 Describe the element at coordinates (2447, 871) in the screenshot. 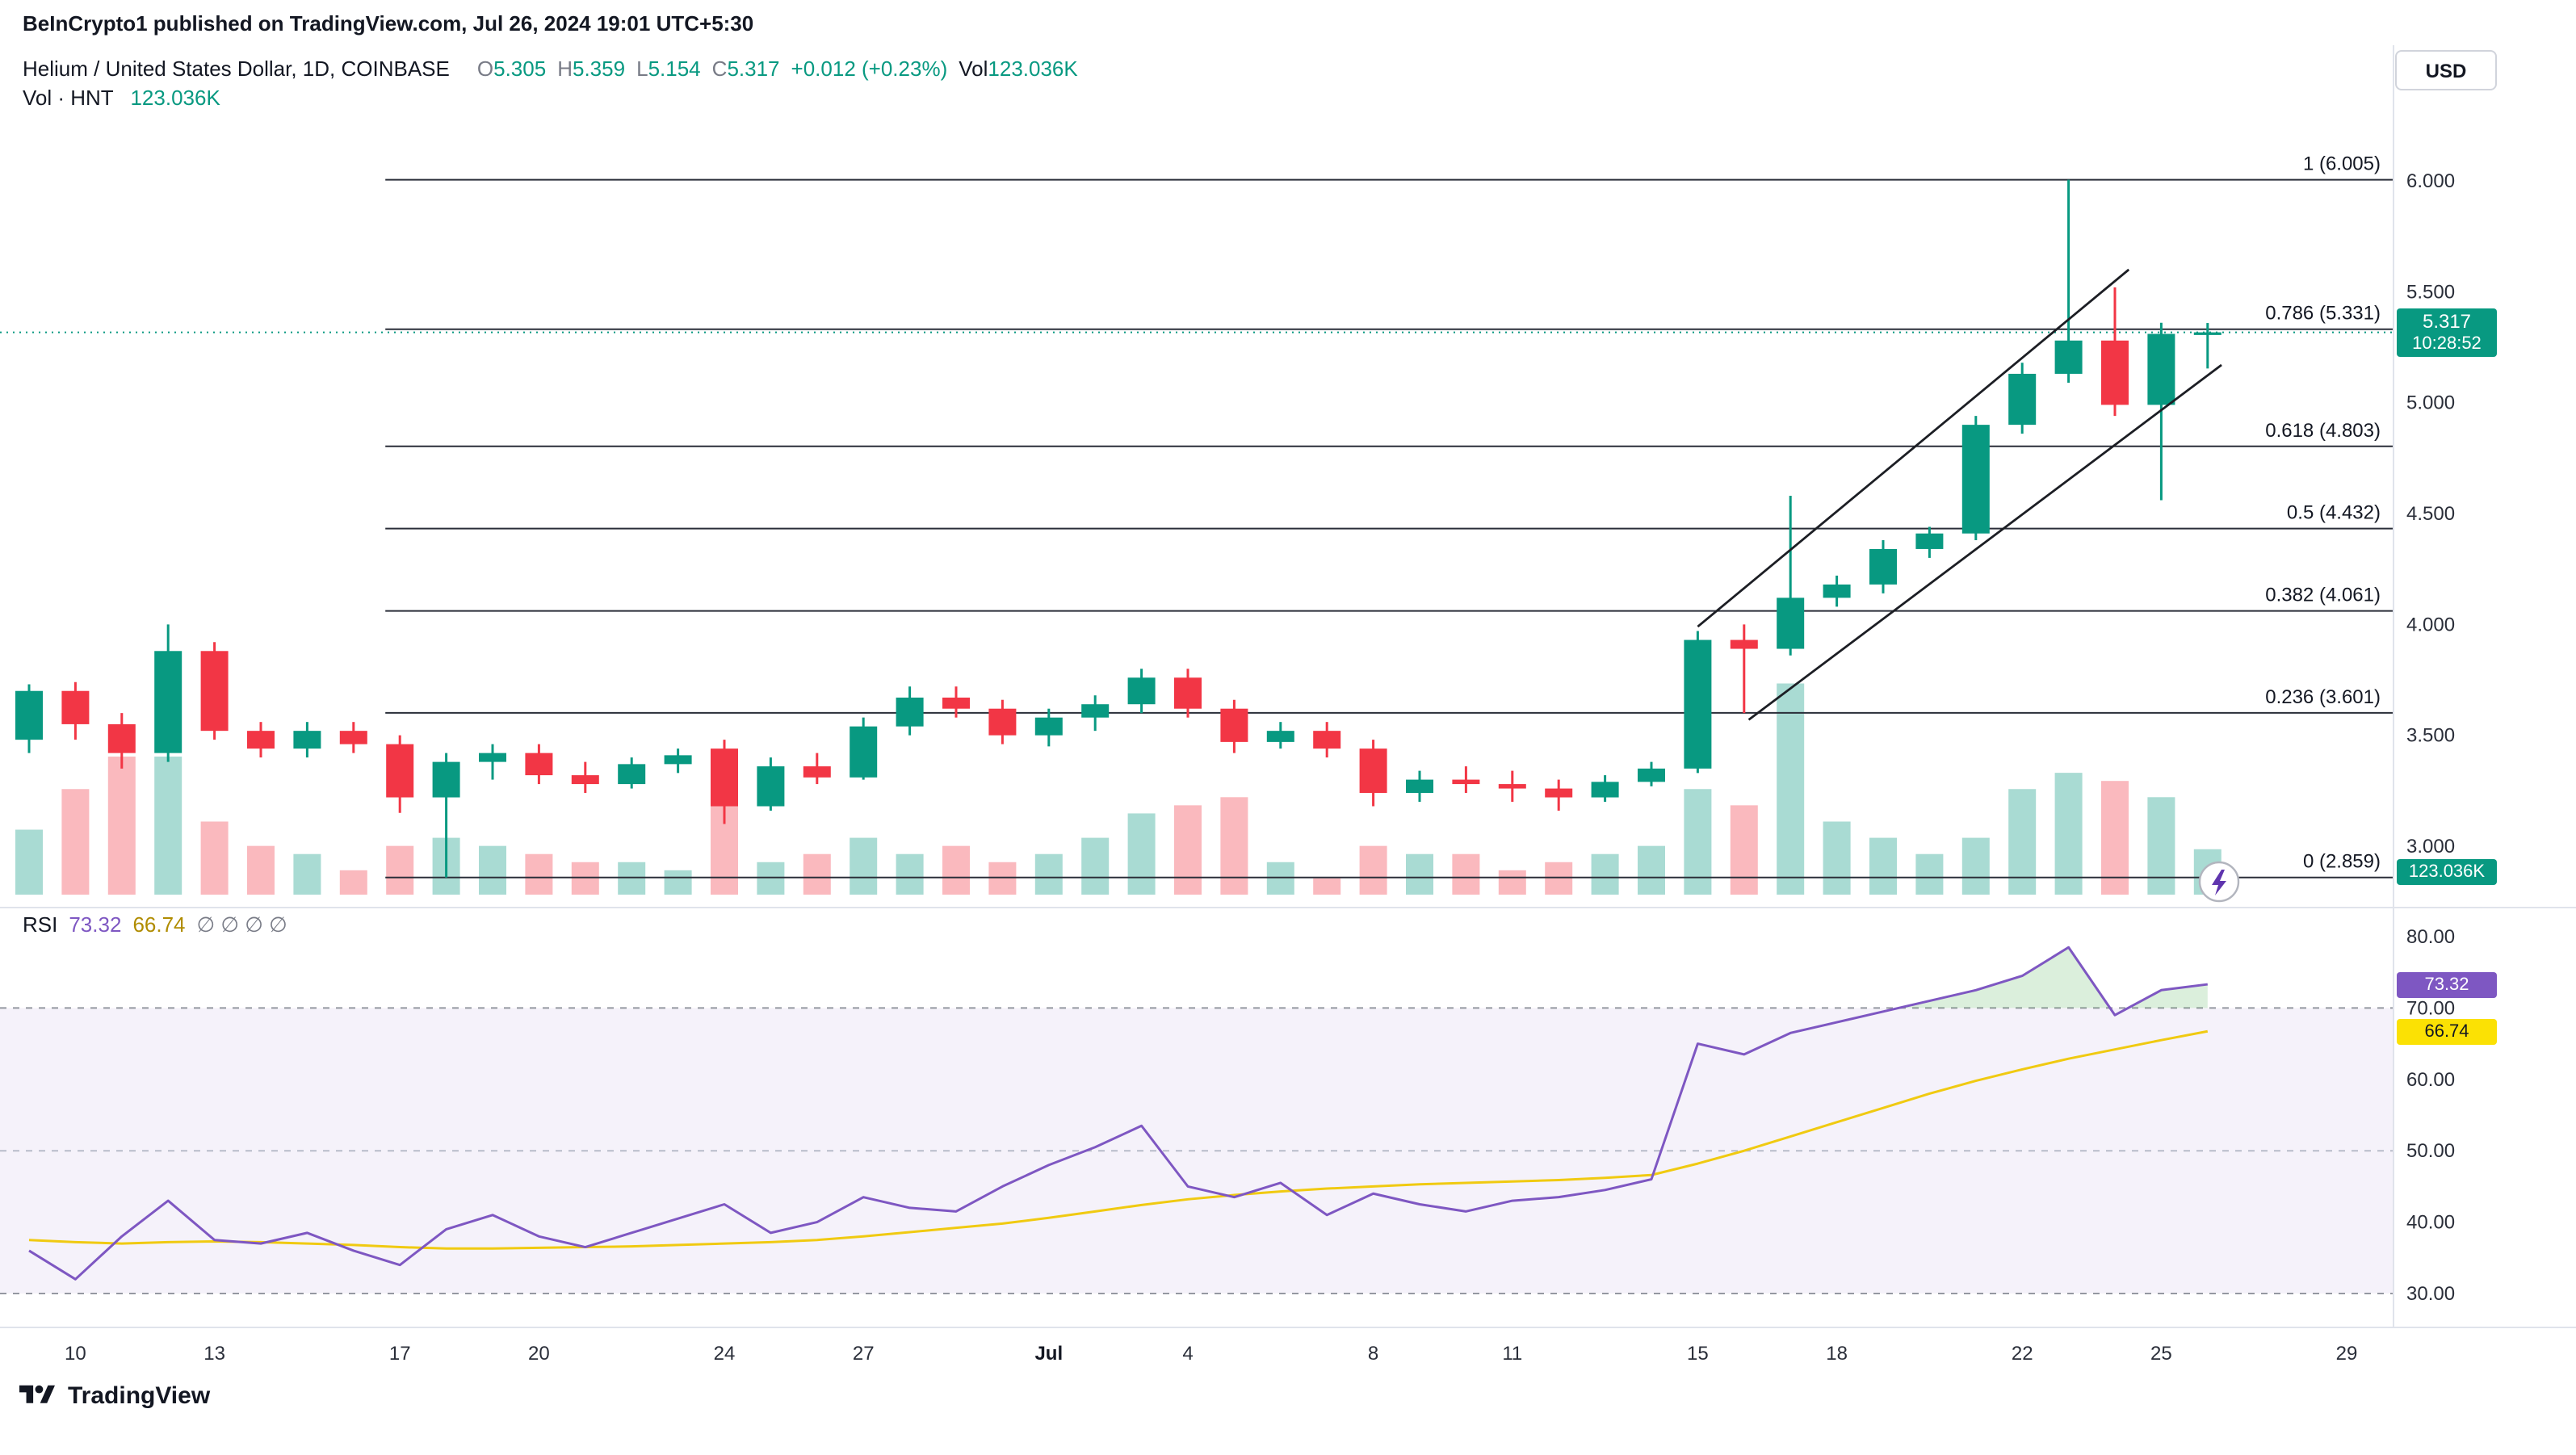

I see `volume-badge: 123.036K` at that location.